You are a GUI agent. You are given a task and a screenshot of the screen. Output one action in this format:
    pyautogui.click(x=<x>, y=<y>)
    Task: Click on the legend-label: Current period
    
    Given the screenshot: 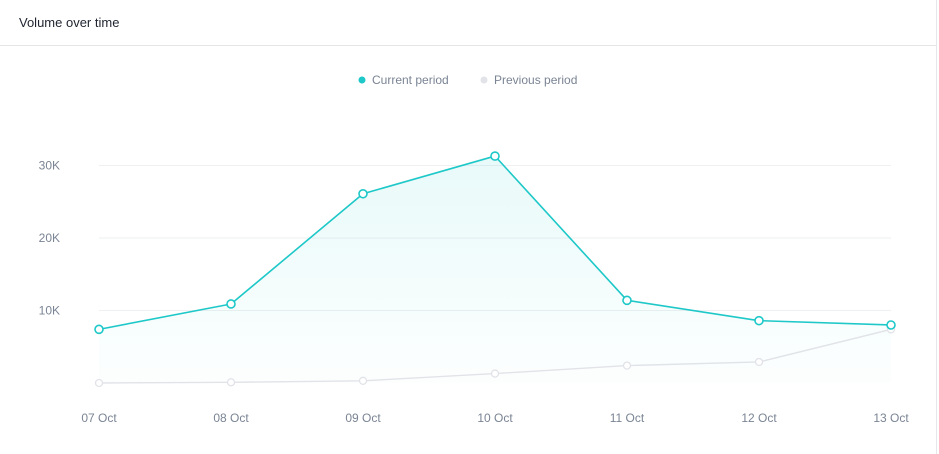 What is the action you would take?
    pyautogui.click(x=410, y=80)
    